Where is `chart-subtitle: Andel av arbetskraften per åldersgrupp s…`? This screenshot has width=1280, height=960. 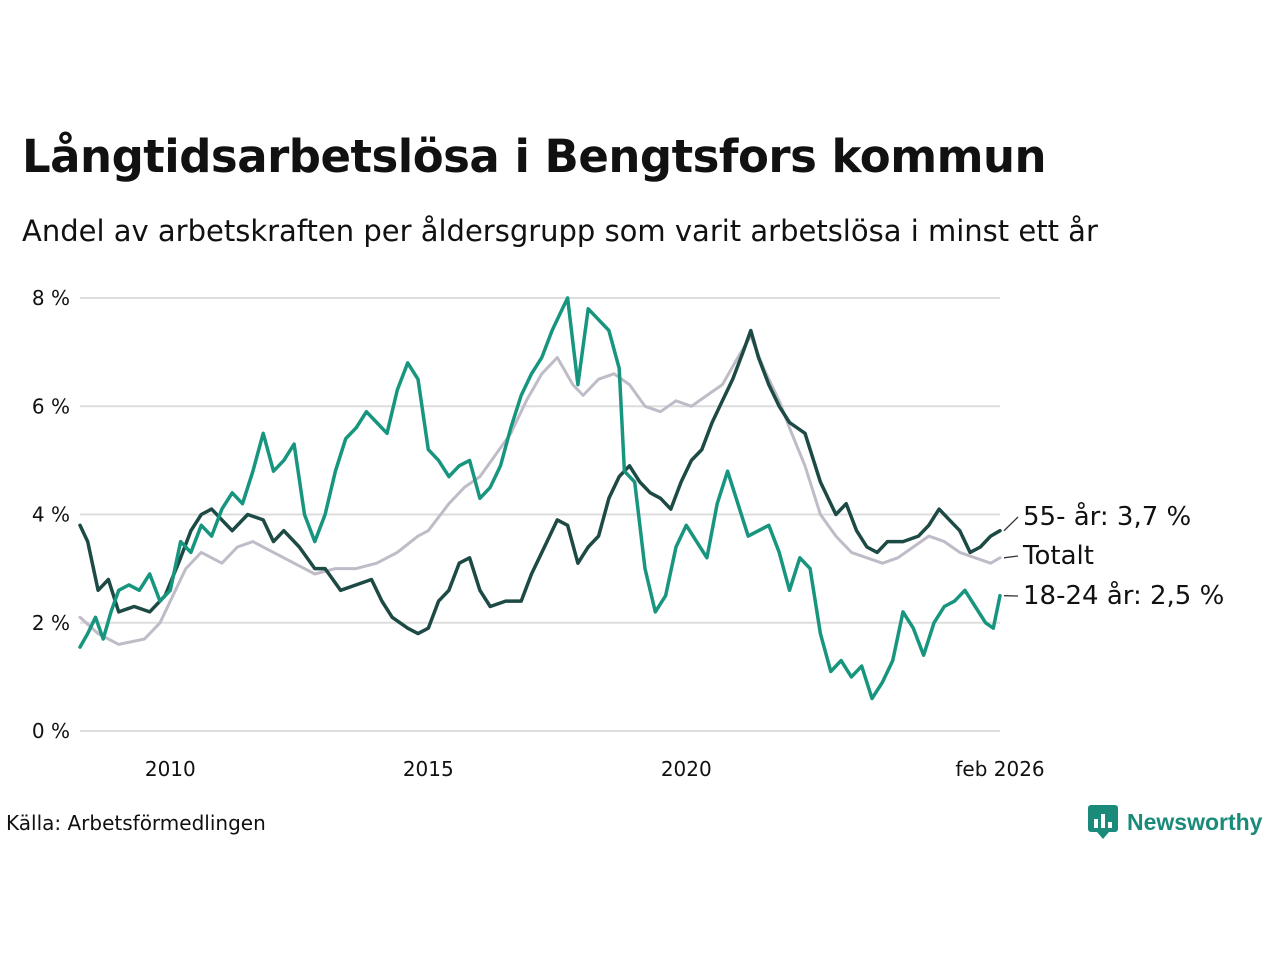
chart-subtitle: Andel av arbetskraften per åldersgrupp s… is located at coordinates (560, 231).